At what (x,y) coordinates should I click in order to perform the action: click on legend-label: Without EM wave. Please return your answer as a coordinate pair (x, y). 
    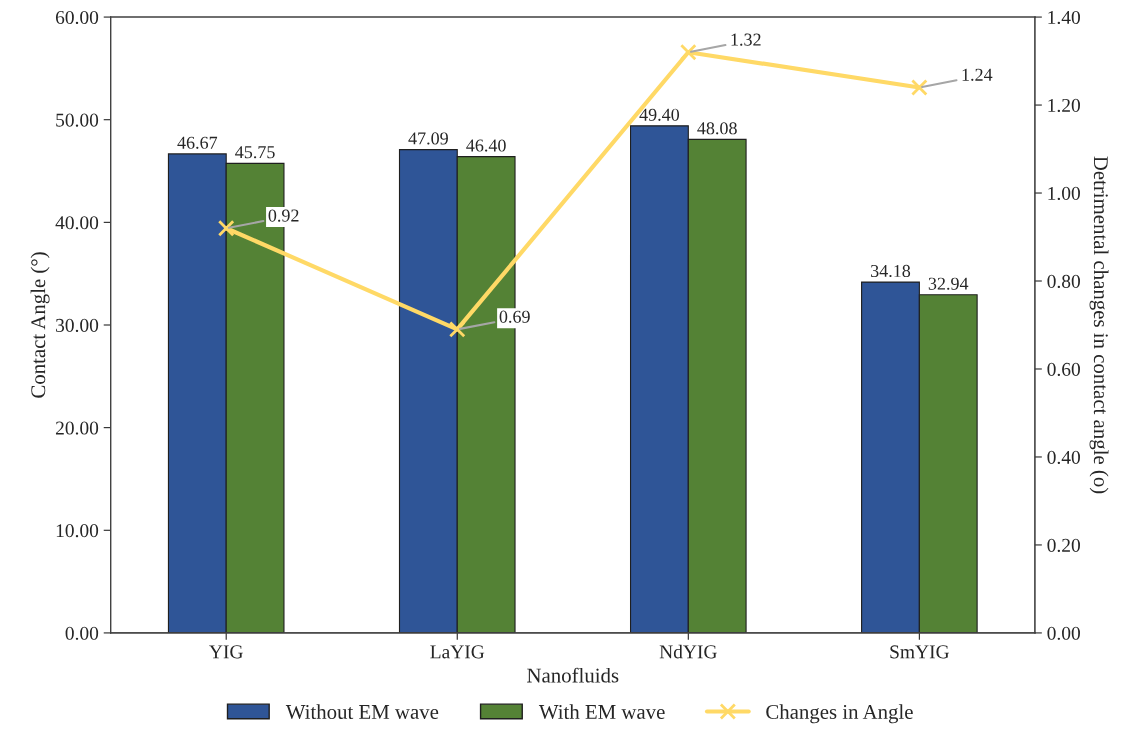
    Looking at the image, I should click on (362, 712).